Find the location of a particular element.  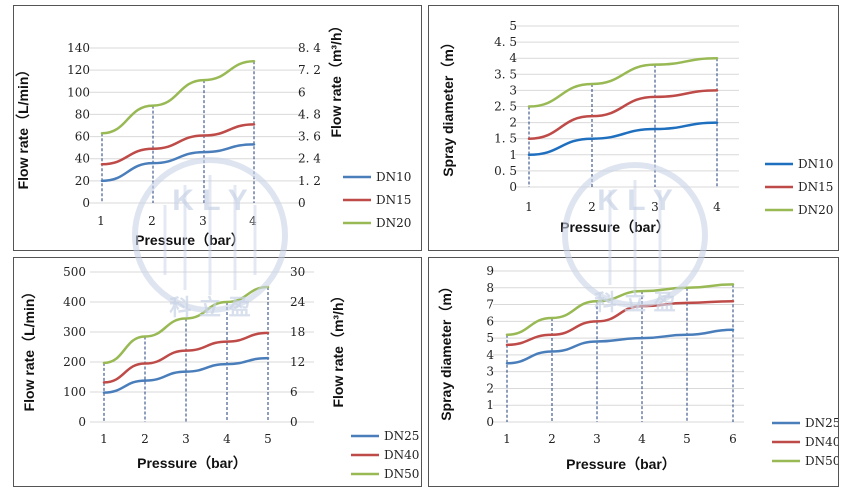

x-tick-label: 5 is located at coordinates (687, 439).